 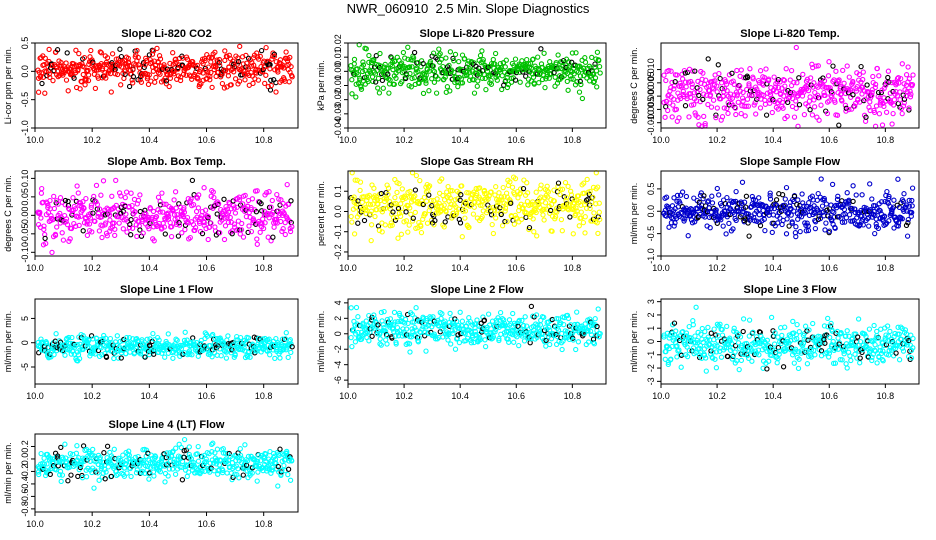 What do you see at coordinates (338, 318) in the screenshot?
I see `y-tick-label: 2` at bounding box center [338, 318].